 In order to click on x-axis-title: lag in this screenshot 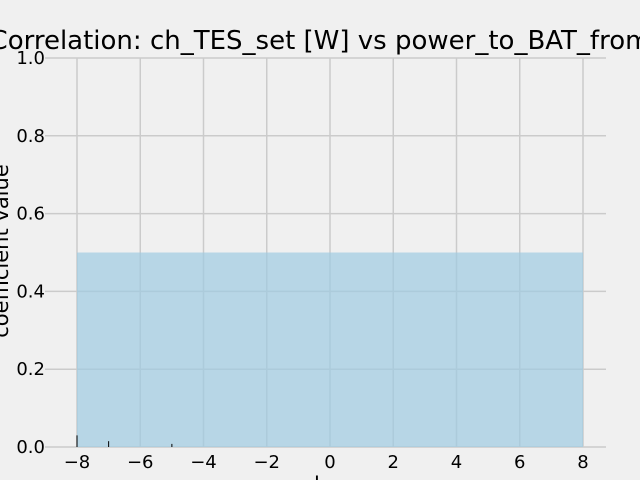, I will do `click(330, 476)`.